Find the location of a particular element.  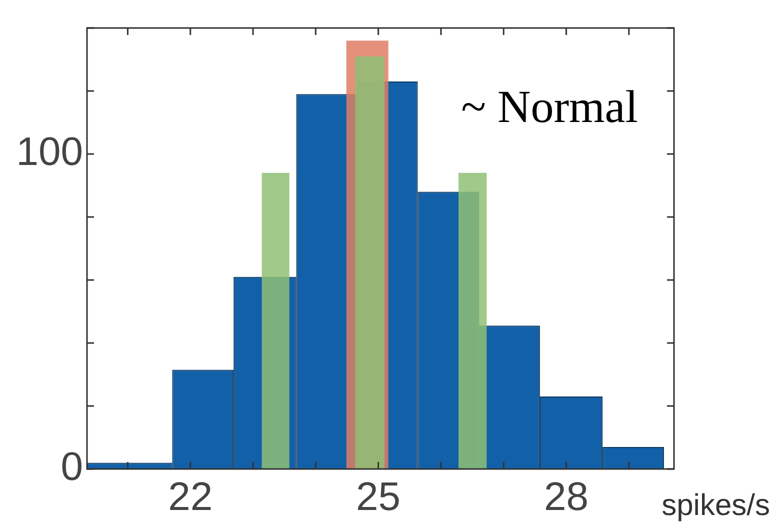

x-tick-label: 25 is located at coordinates (378, 497).